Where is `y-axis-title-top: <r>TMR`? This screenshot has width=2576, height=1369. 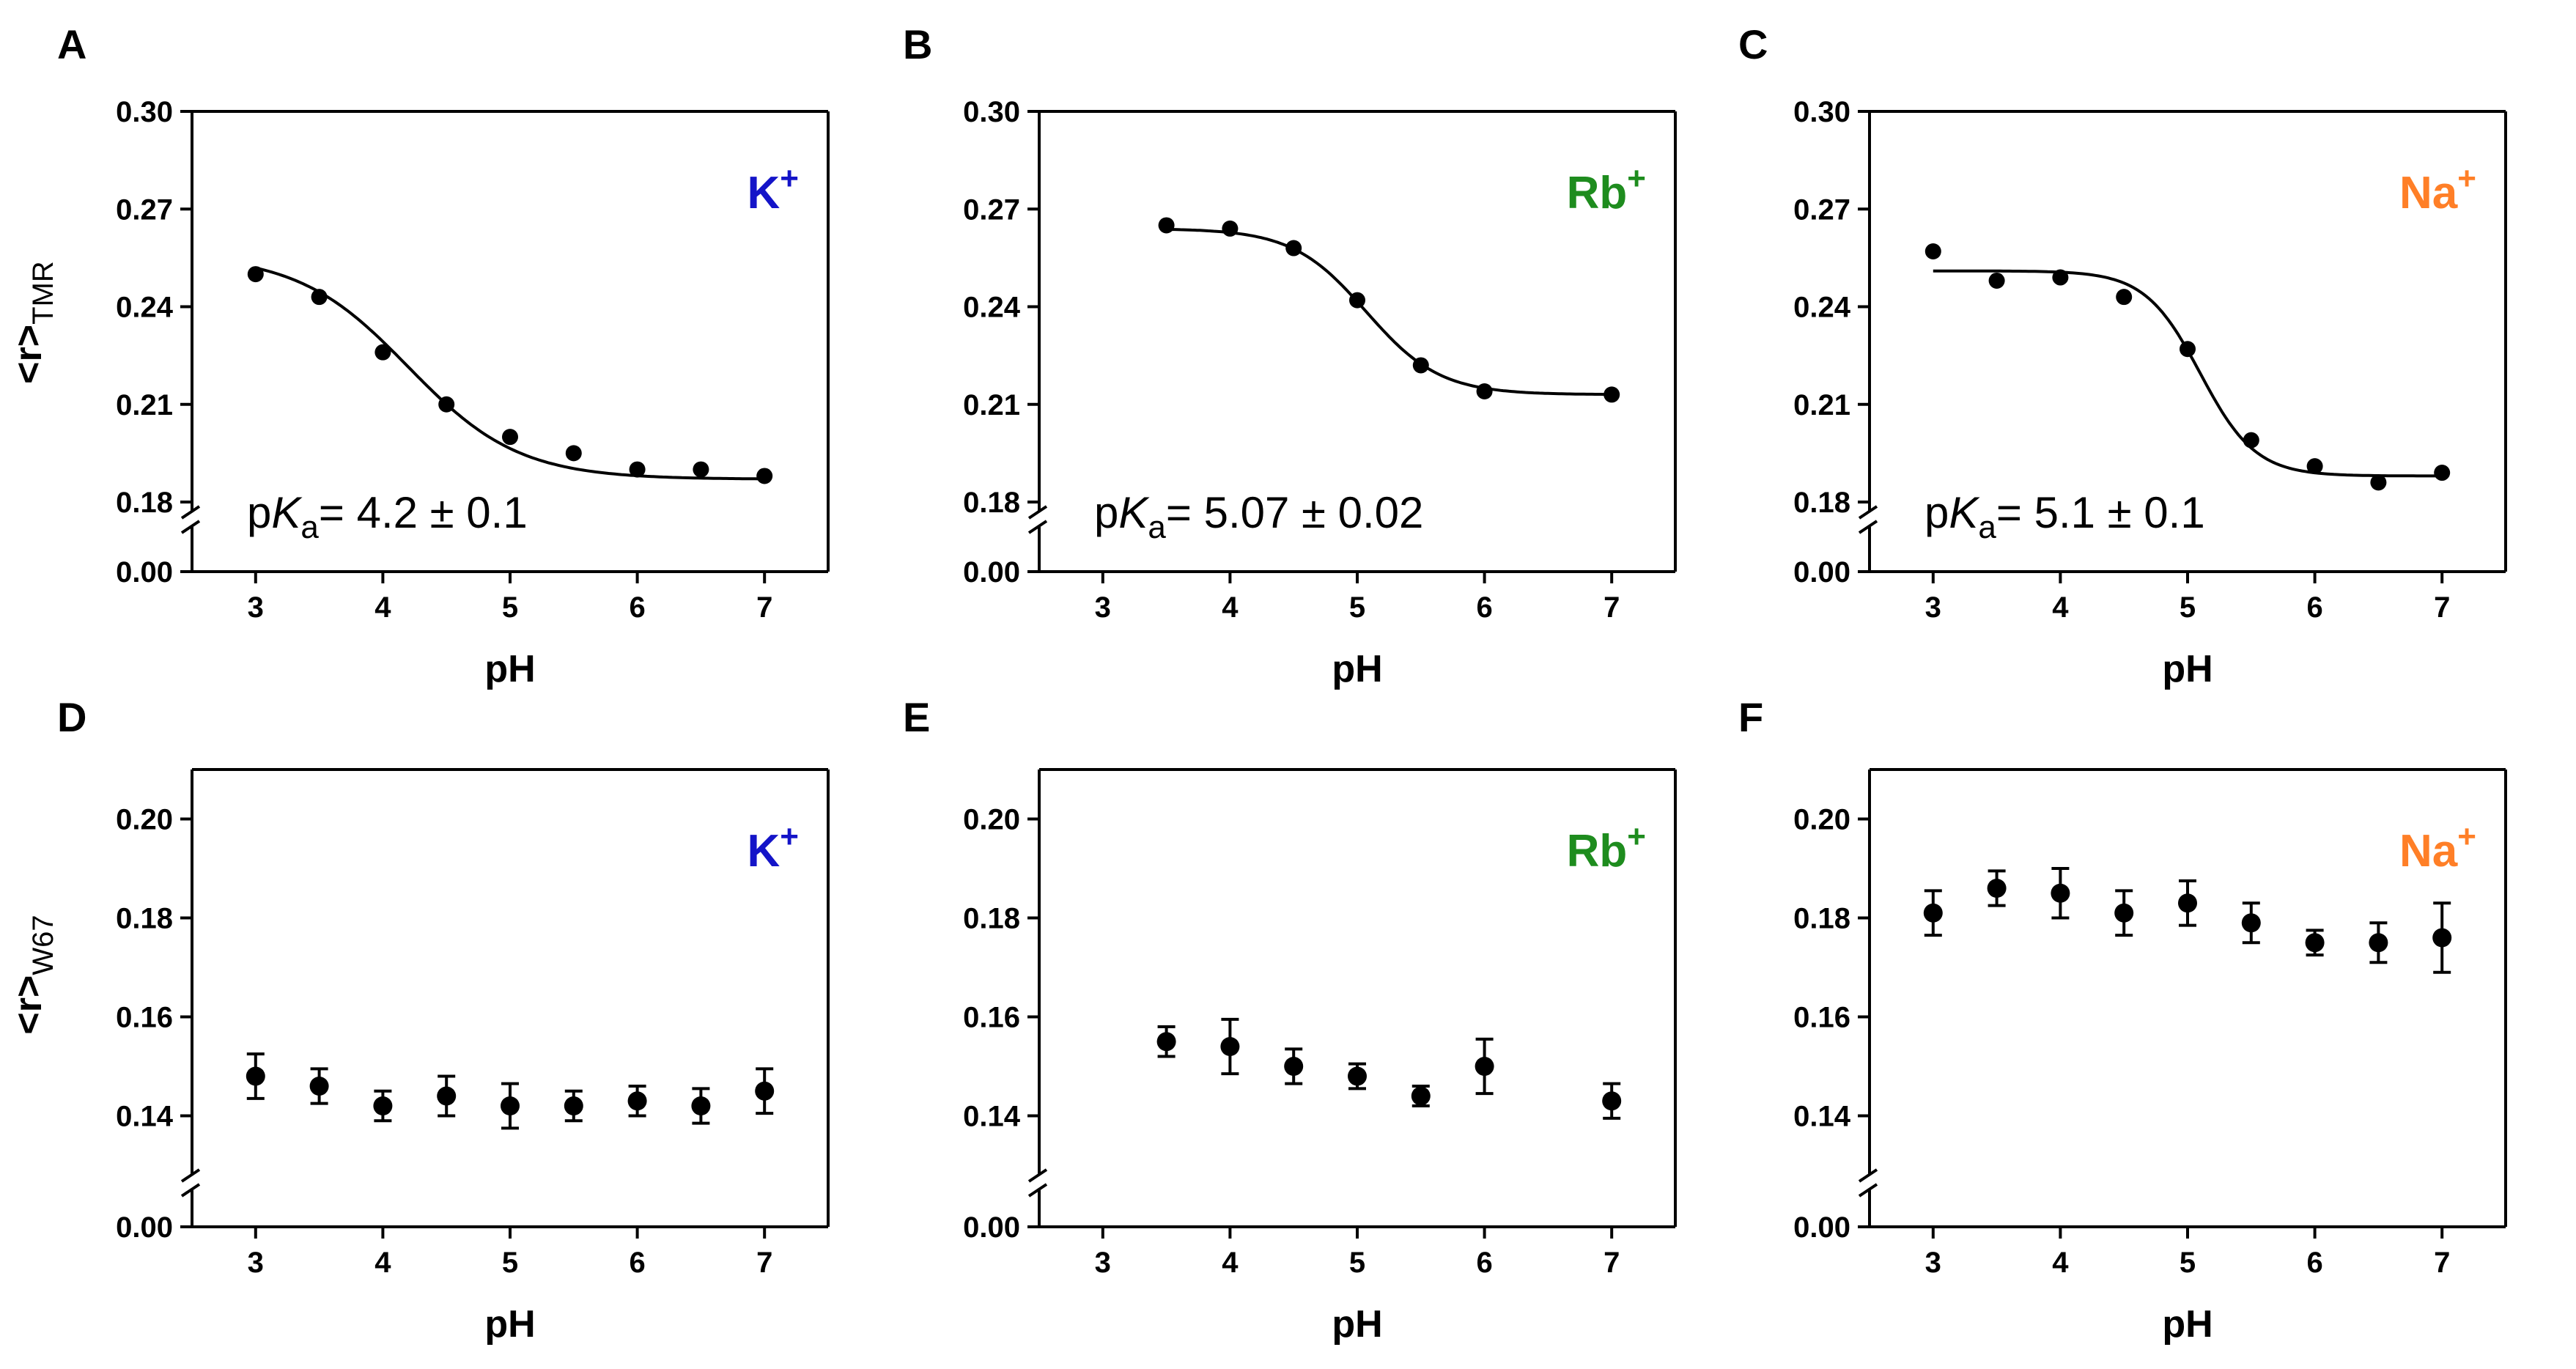 y-axis-title-top: <r>TMR is located at coordinates (33, 322).